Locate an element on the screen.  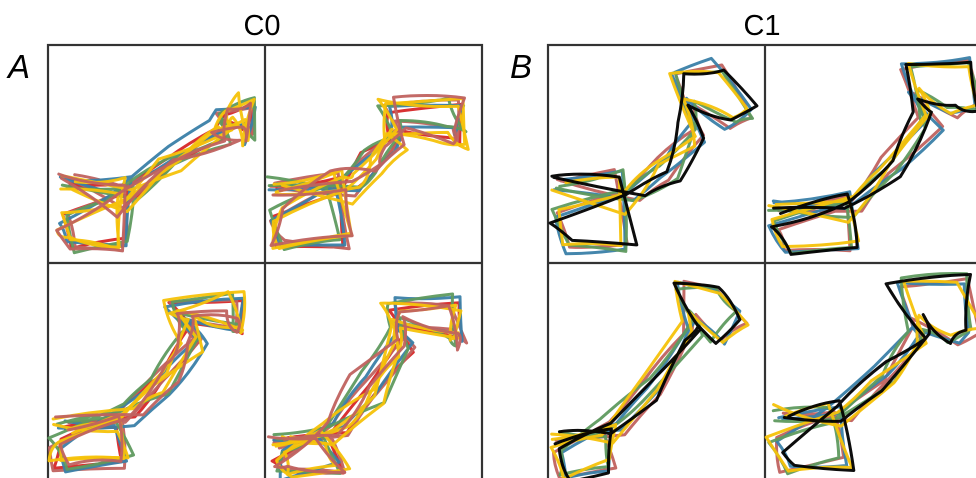
panel-a-cell-bottom-right is located at coordinates (368, 385).